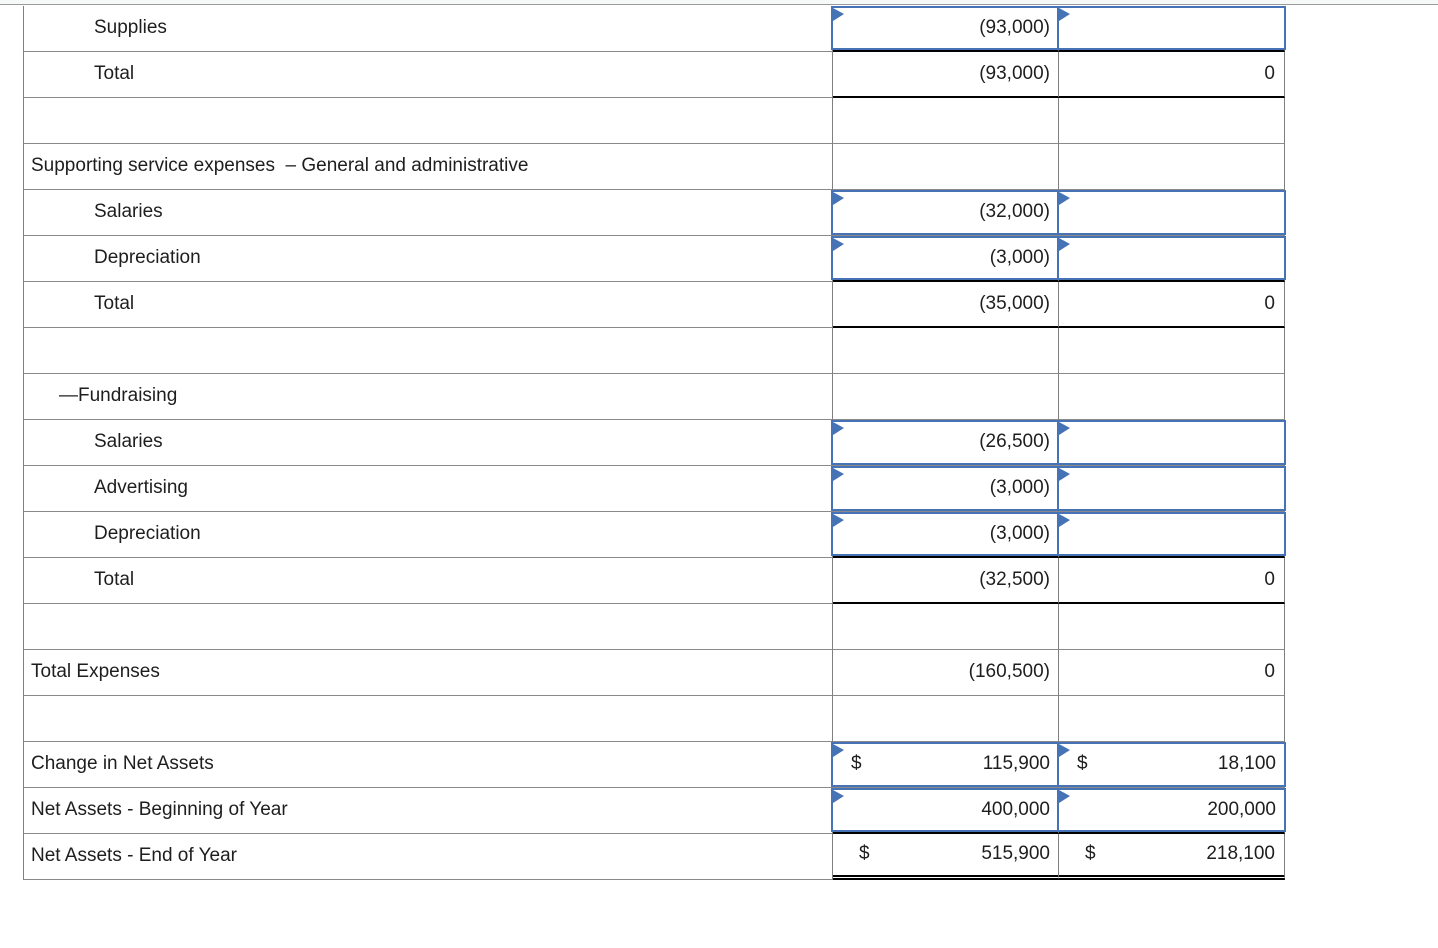 This screenshot has width=1438, height=948. Describe the element at coordinates (1014, 579) in the screenshot. I see `amount-value: (32,500)` at that location.